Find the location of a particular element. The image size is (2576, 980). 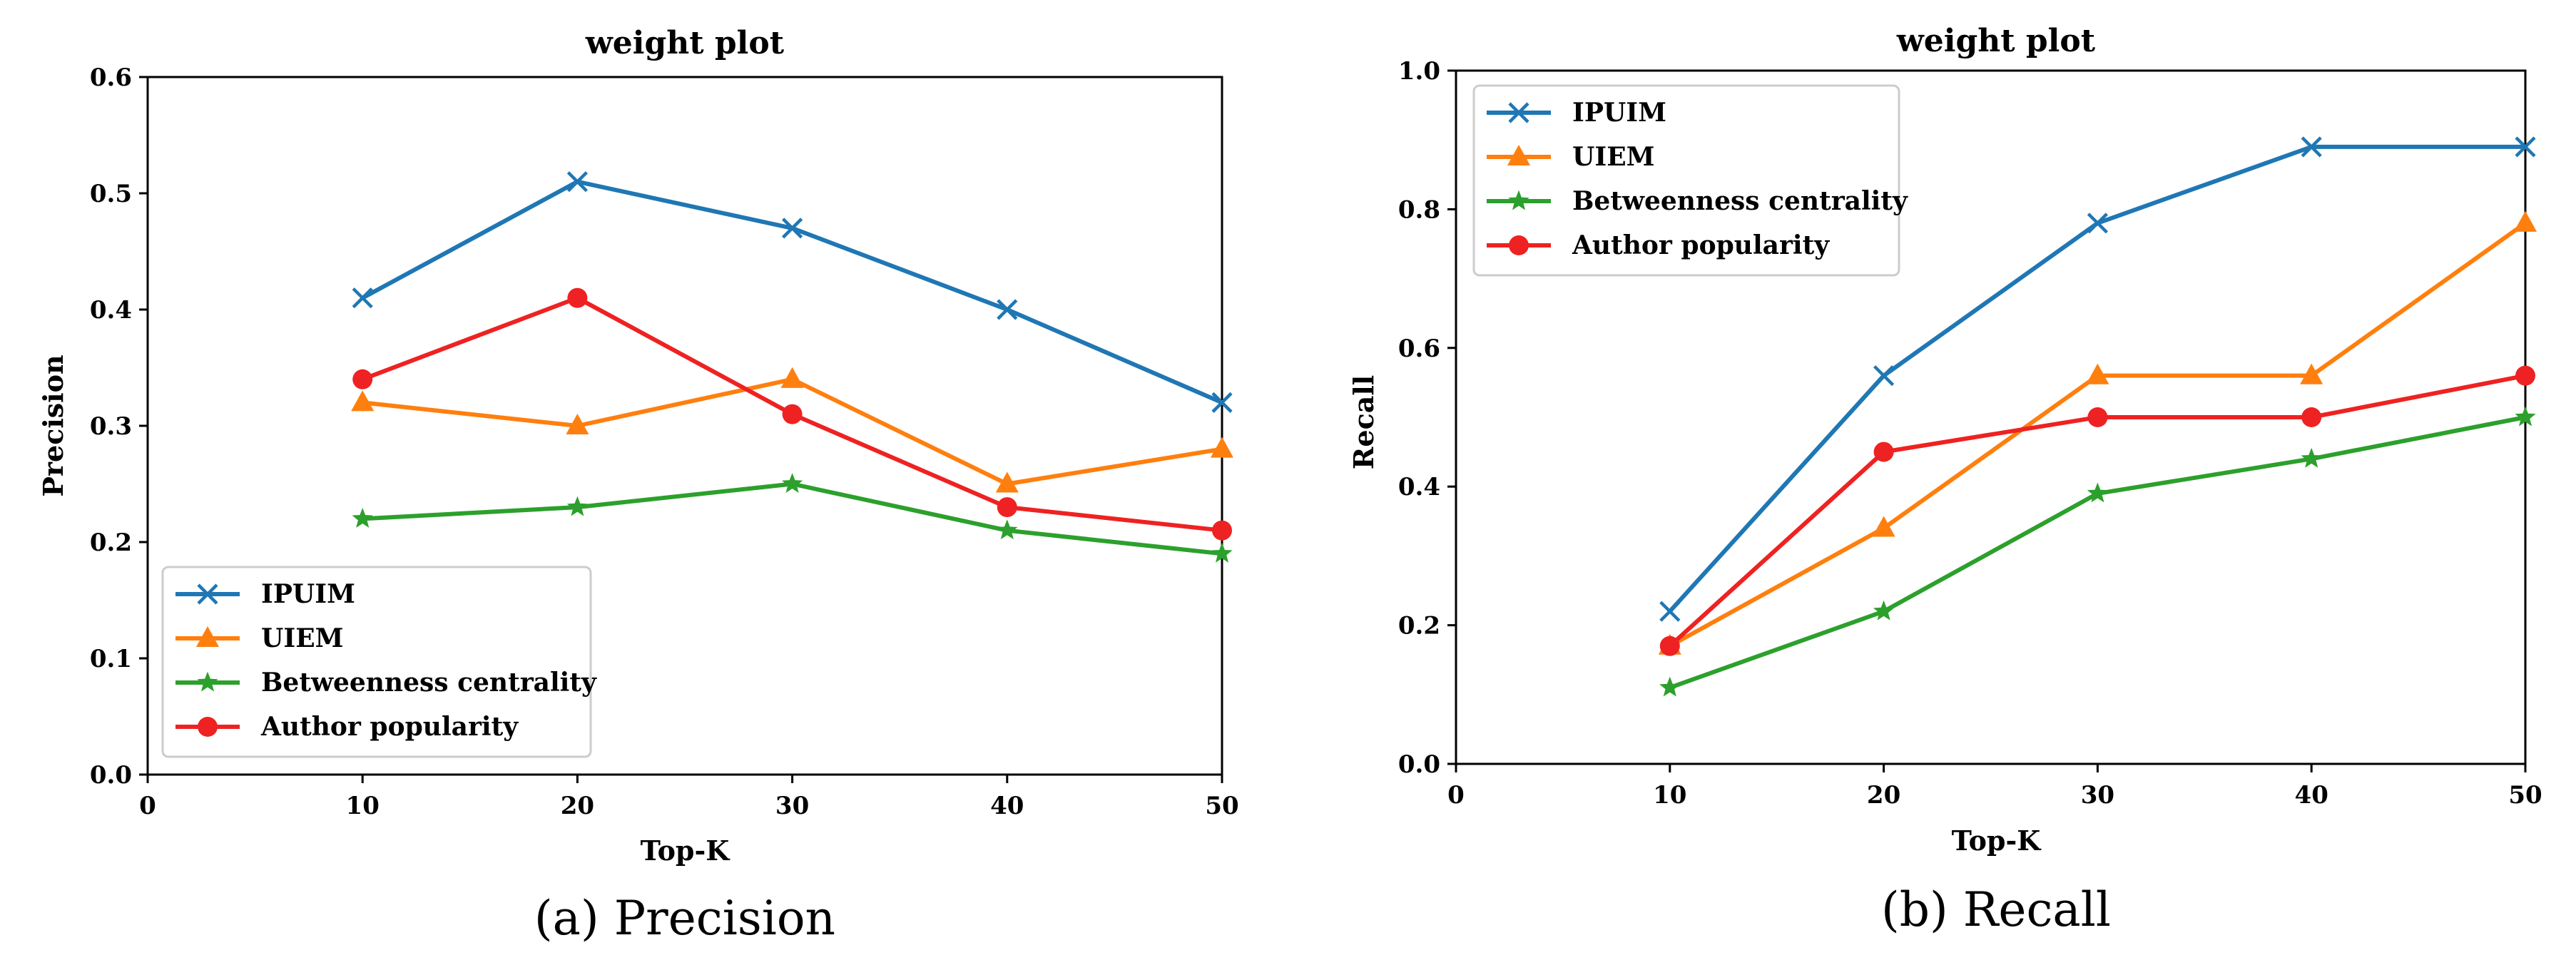

y-tick-label: 1.0 is located at coordinates (1419, 71).